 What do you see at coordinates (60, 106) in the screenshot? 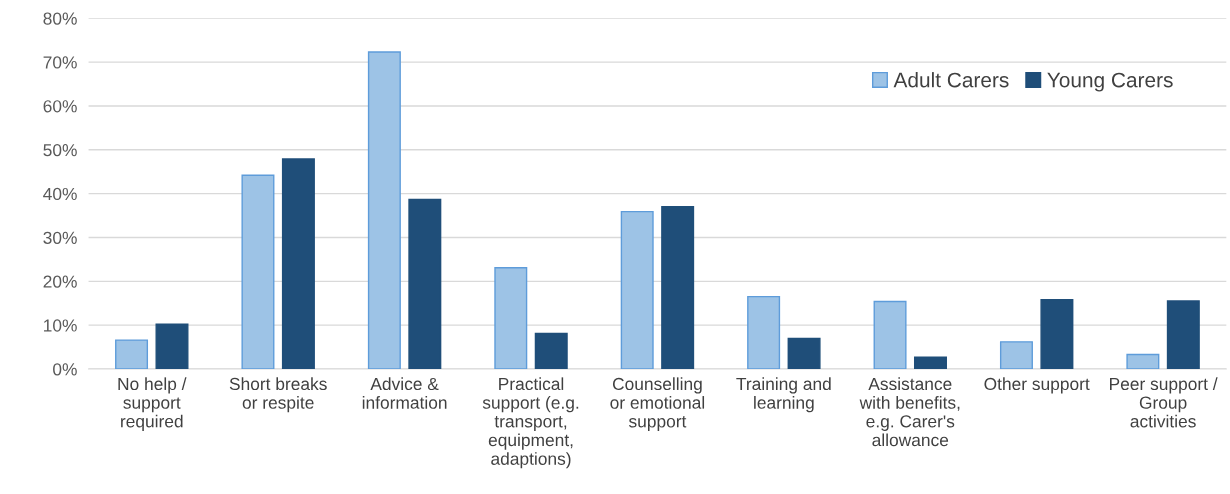
I see `y-tick-label: 60%` at bounding box center [60, 106].